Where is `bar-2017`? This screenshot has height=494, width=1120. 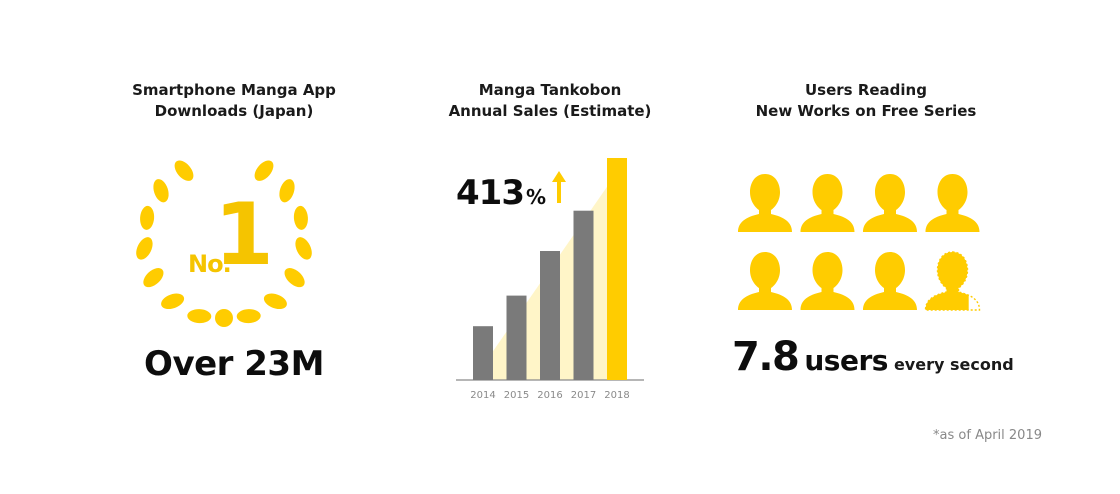 bar-2017 is located at coordinates (583, 295).